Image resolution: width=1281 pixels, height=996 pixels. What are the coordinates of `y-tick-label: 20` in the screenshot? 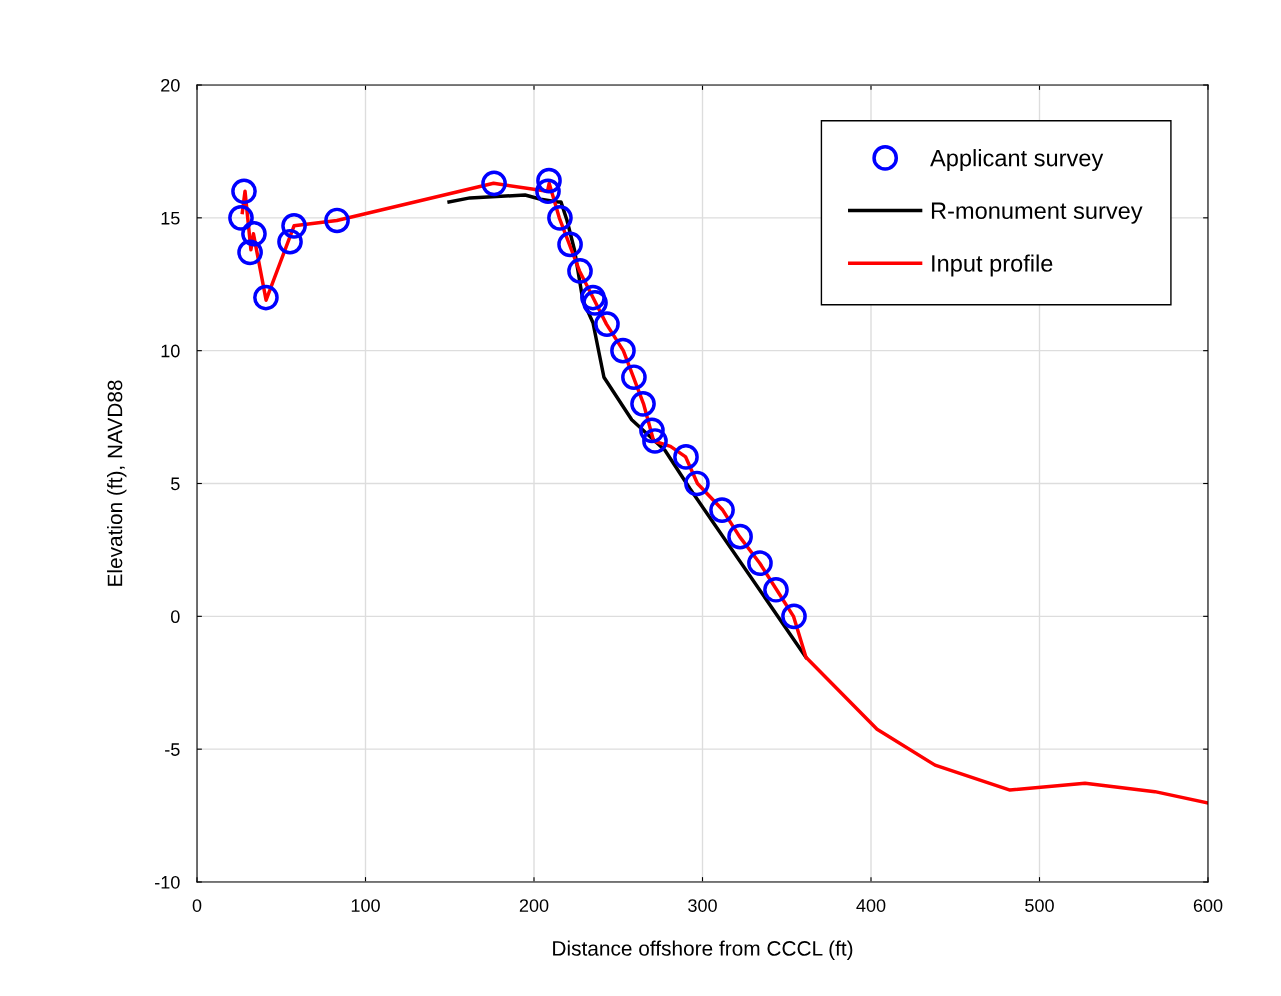 It's located at (170, 85).